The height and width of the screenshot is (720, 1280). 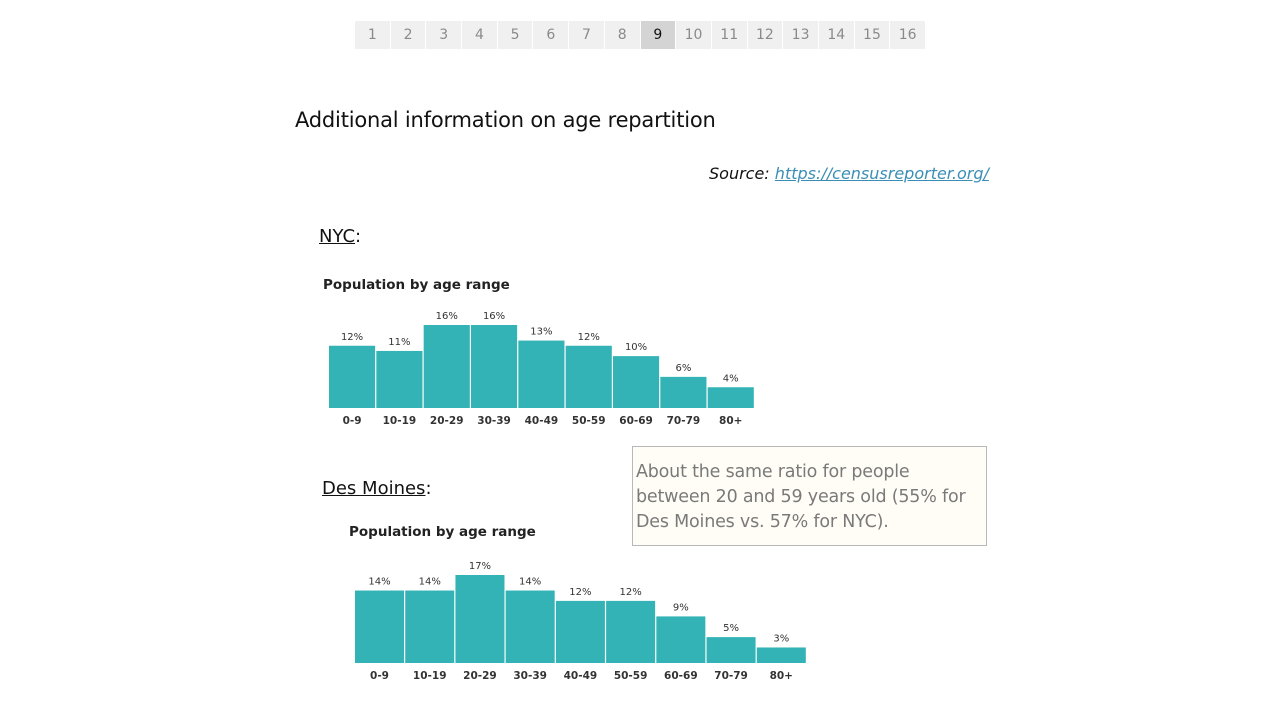 I want to click on value-label: 6%, so click(x=683, y=368).